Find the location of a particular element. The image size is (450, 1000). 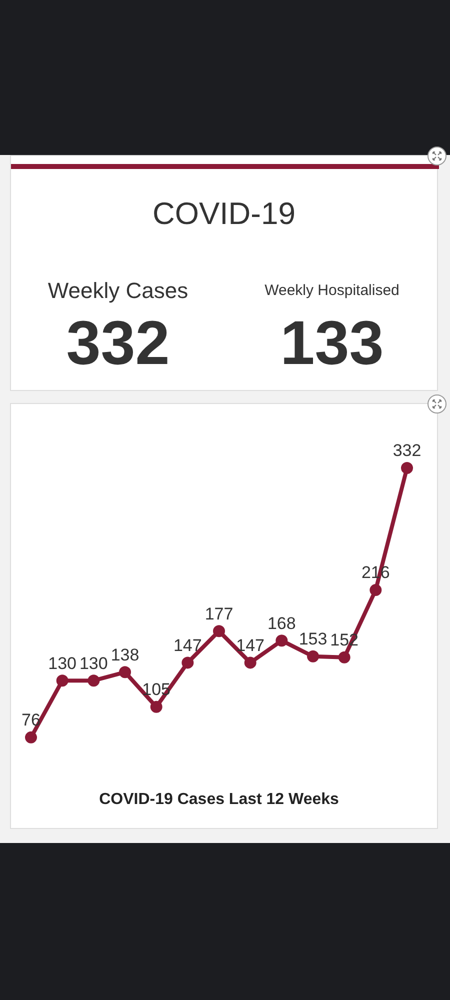

category-label: Weekly Hospitalised is located at coordinates (332, 291).